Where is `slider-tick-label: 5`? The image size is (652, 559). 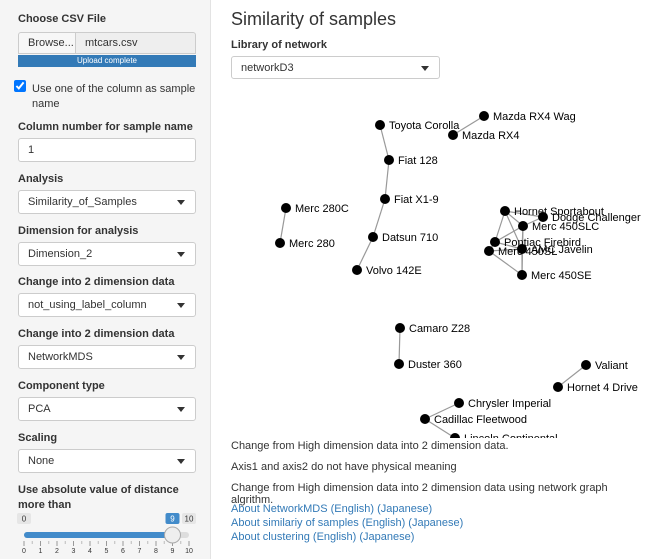
slider-tick-label: 5 is located at coordinates (107, 551).